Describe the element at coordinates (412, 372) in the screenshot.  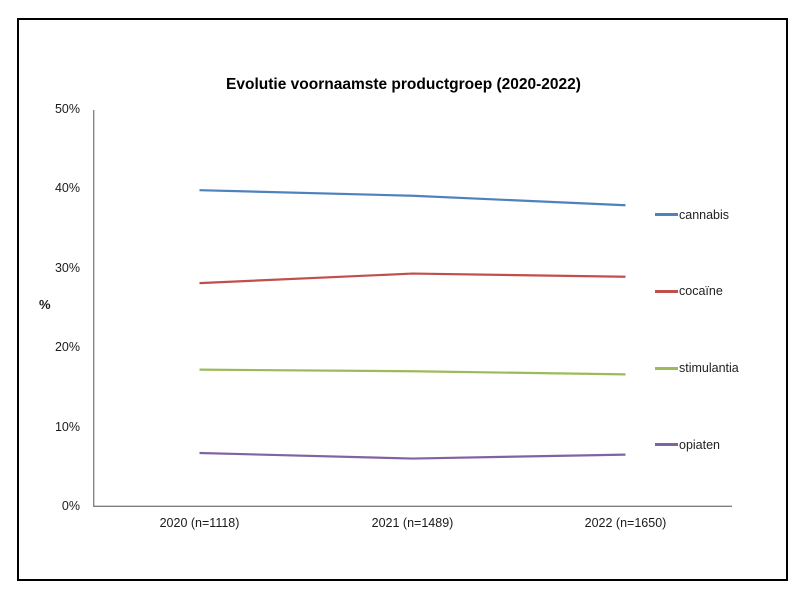
I see `series-line-stimulantia` at that location.